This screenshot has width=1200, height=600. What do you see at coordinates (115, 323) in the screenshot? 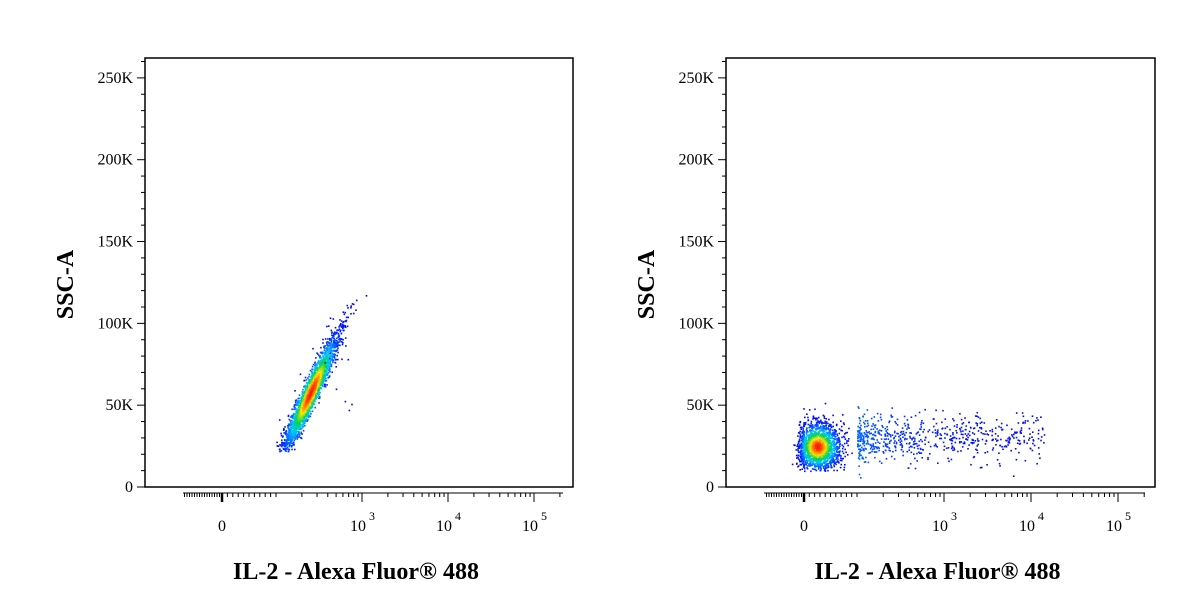
I see `y-tick-label: 100K` at bounding box center [115, 323].